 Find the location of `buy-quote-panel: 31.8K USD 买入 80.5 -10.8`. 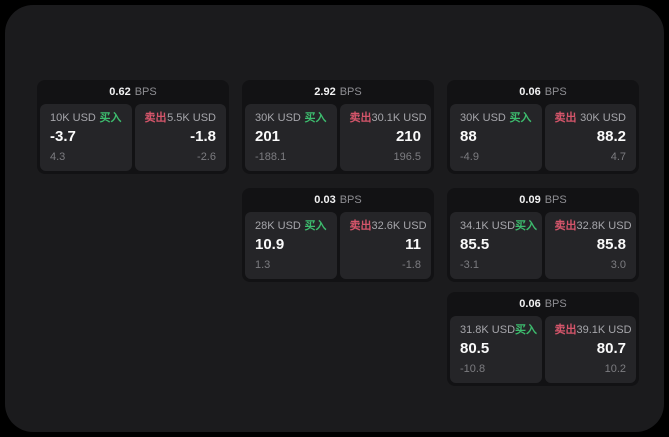

buy-quote-panel: 31.8K USD 买入 80.5 -10.8 is located at coordinates (496, 349).